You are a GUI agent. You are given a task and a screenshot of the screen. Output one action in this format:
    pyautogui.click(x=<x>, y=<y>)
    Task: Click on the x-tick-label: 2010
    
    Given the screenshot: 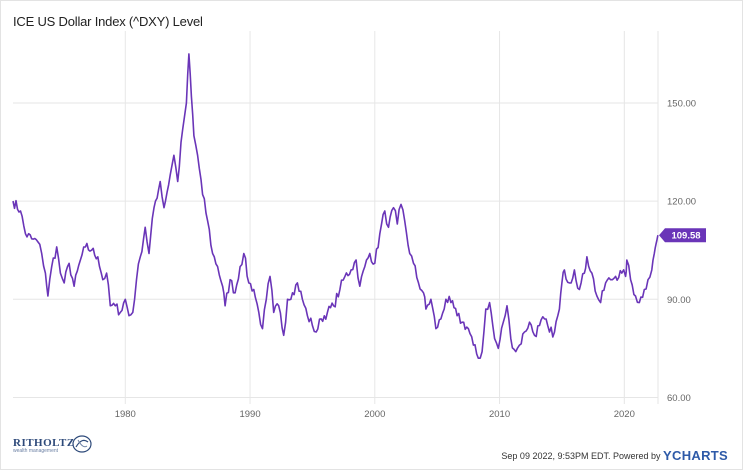 What is the action you would take?
    pyautogui.click(x=499, y=414)
    